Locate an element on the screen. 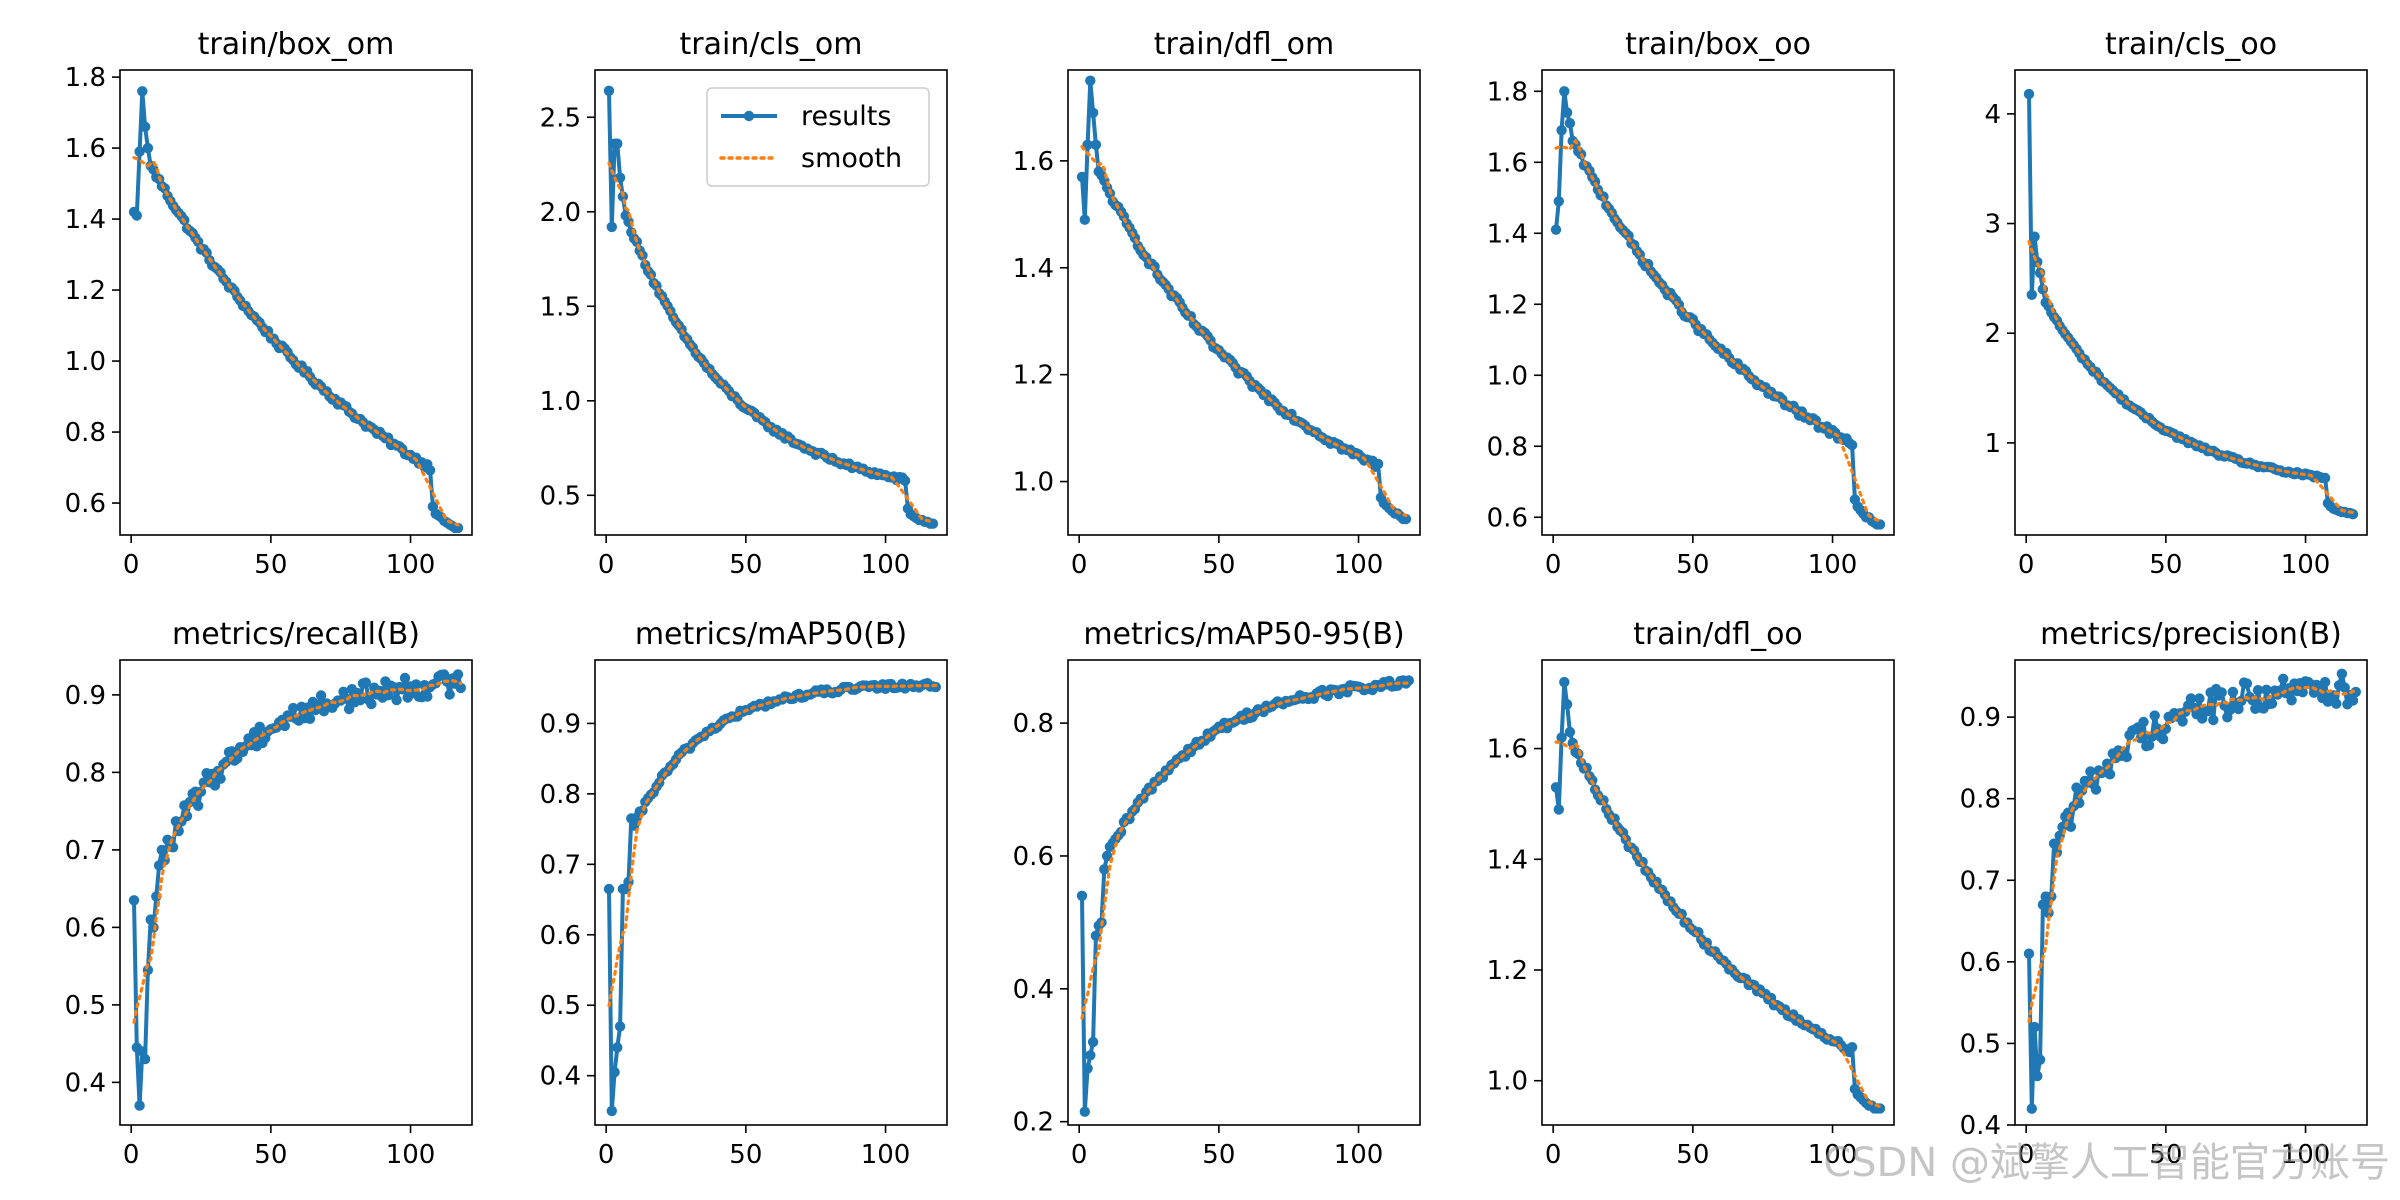 This screenshot has width=2400, height=1200. y-tick-label: 2.0 is located at coordinates (560, 213).